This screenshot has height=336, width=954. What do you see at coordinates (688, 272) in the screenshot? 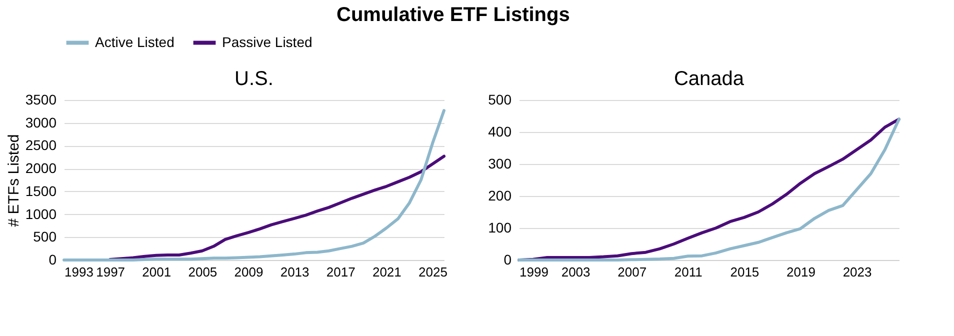
I see `x-tick-label: 2011` at bounding box center [688, 272].